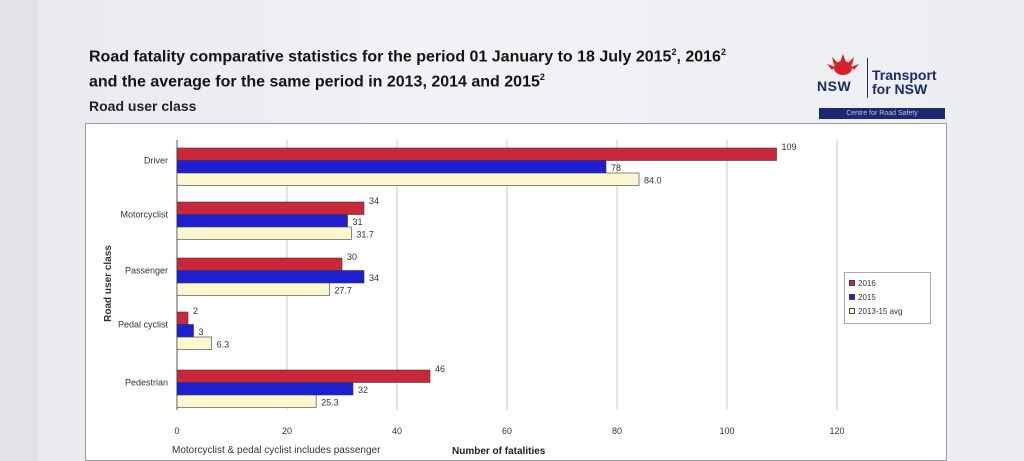 The width and height of the screenshot is (1024, 461). I want to click on data-label: 32, so click(363, 390).